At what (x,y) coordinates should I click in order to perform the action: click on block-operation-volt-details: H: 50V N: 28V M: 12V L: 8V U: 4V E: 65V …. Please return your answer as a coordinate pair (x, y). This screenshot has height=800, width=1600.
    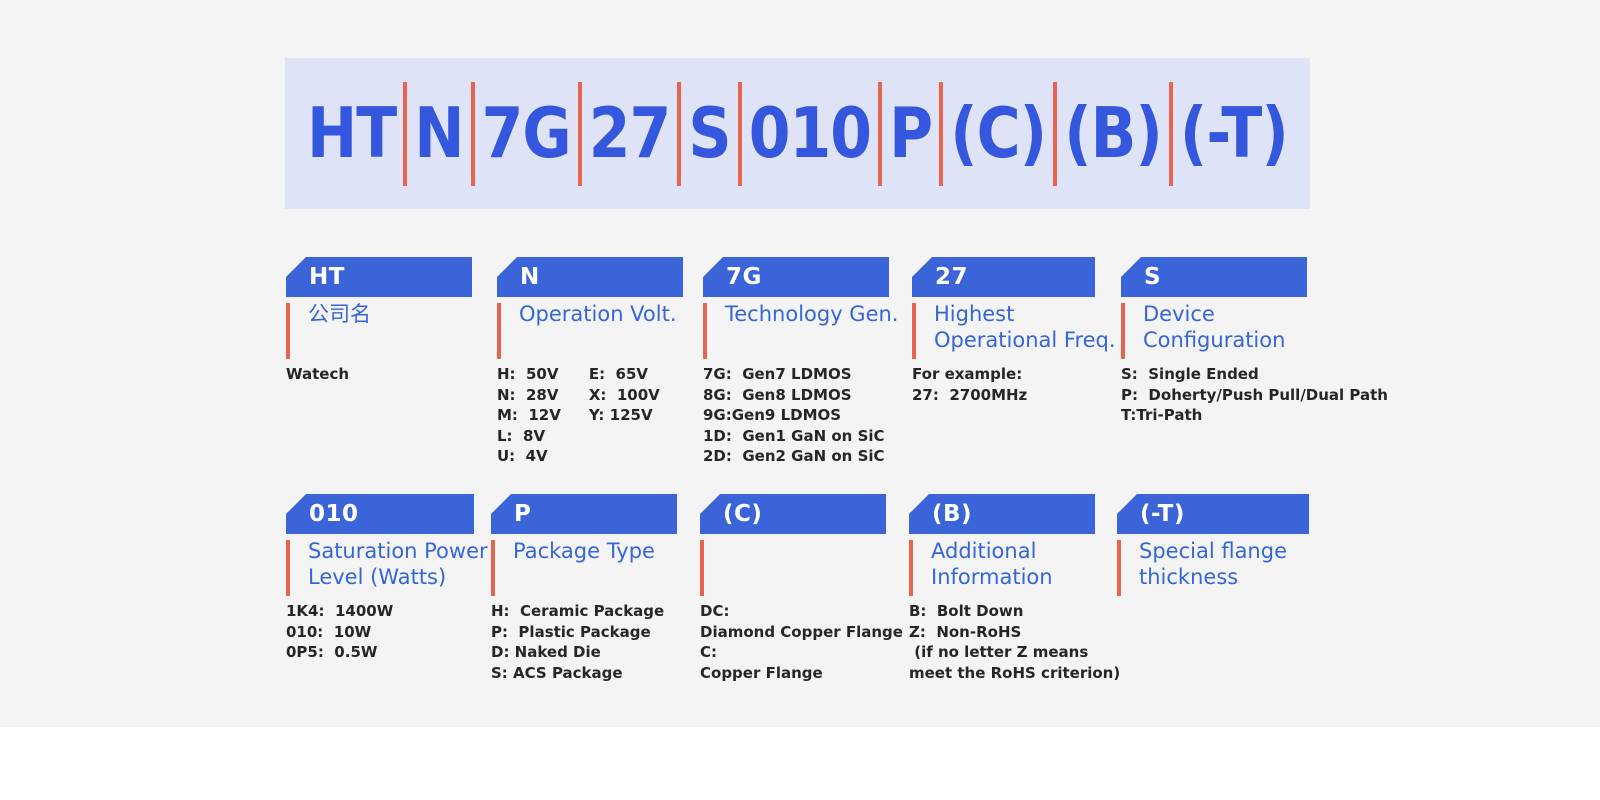
    Looking at the image, I should click on (578, 415).